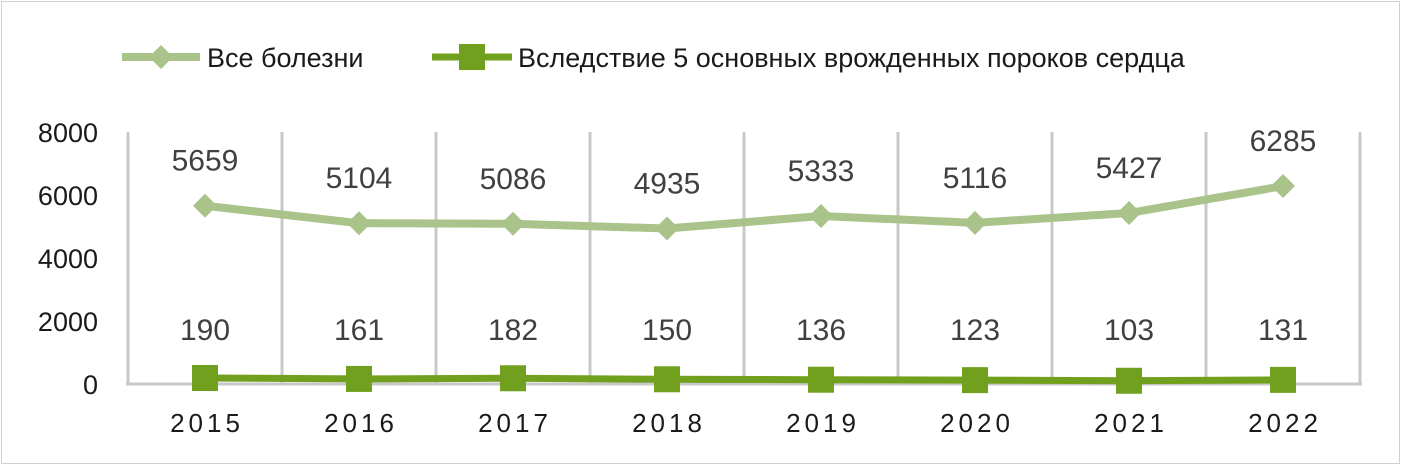  I want to click on data-label: 131, so click(1283, 330).